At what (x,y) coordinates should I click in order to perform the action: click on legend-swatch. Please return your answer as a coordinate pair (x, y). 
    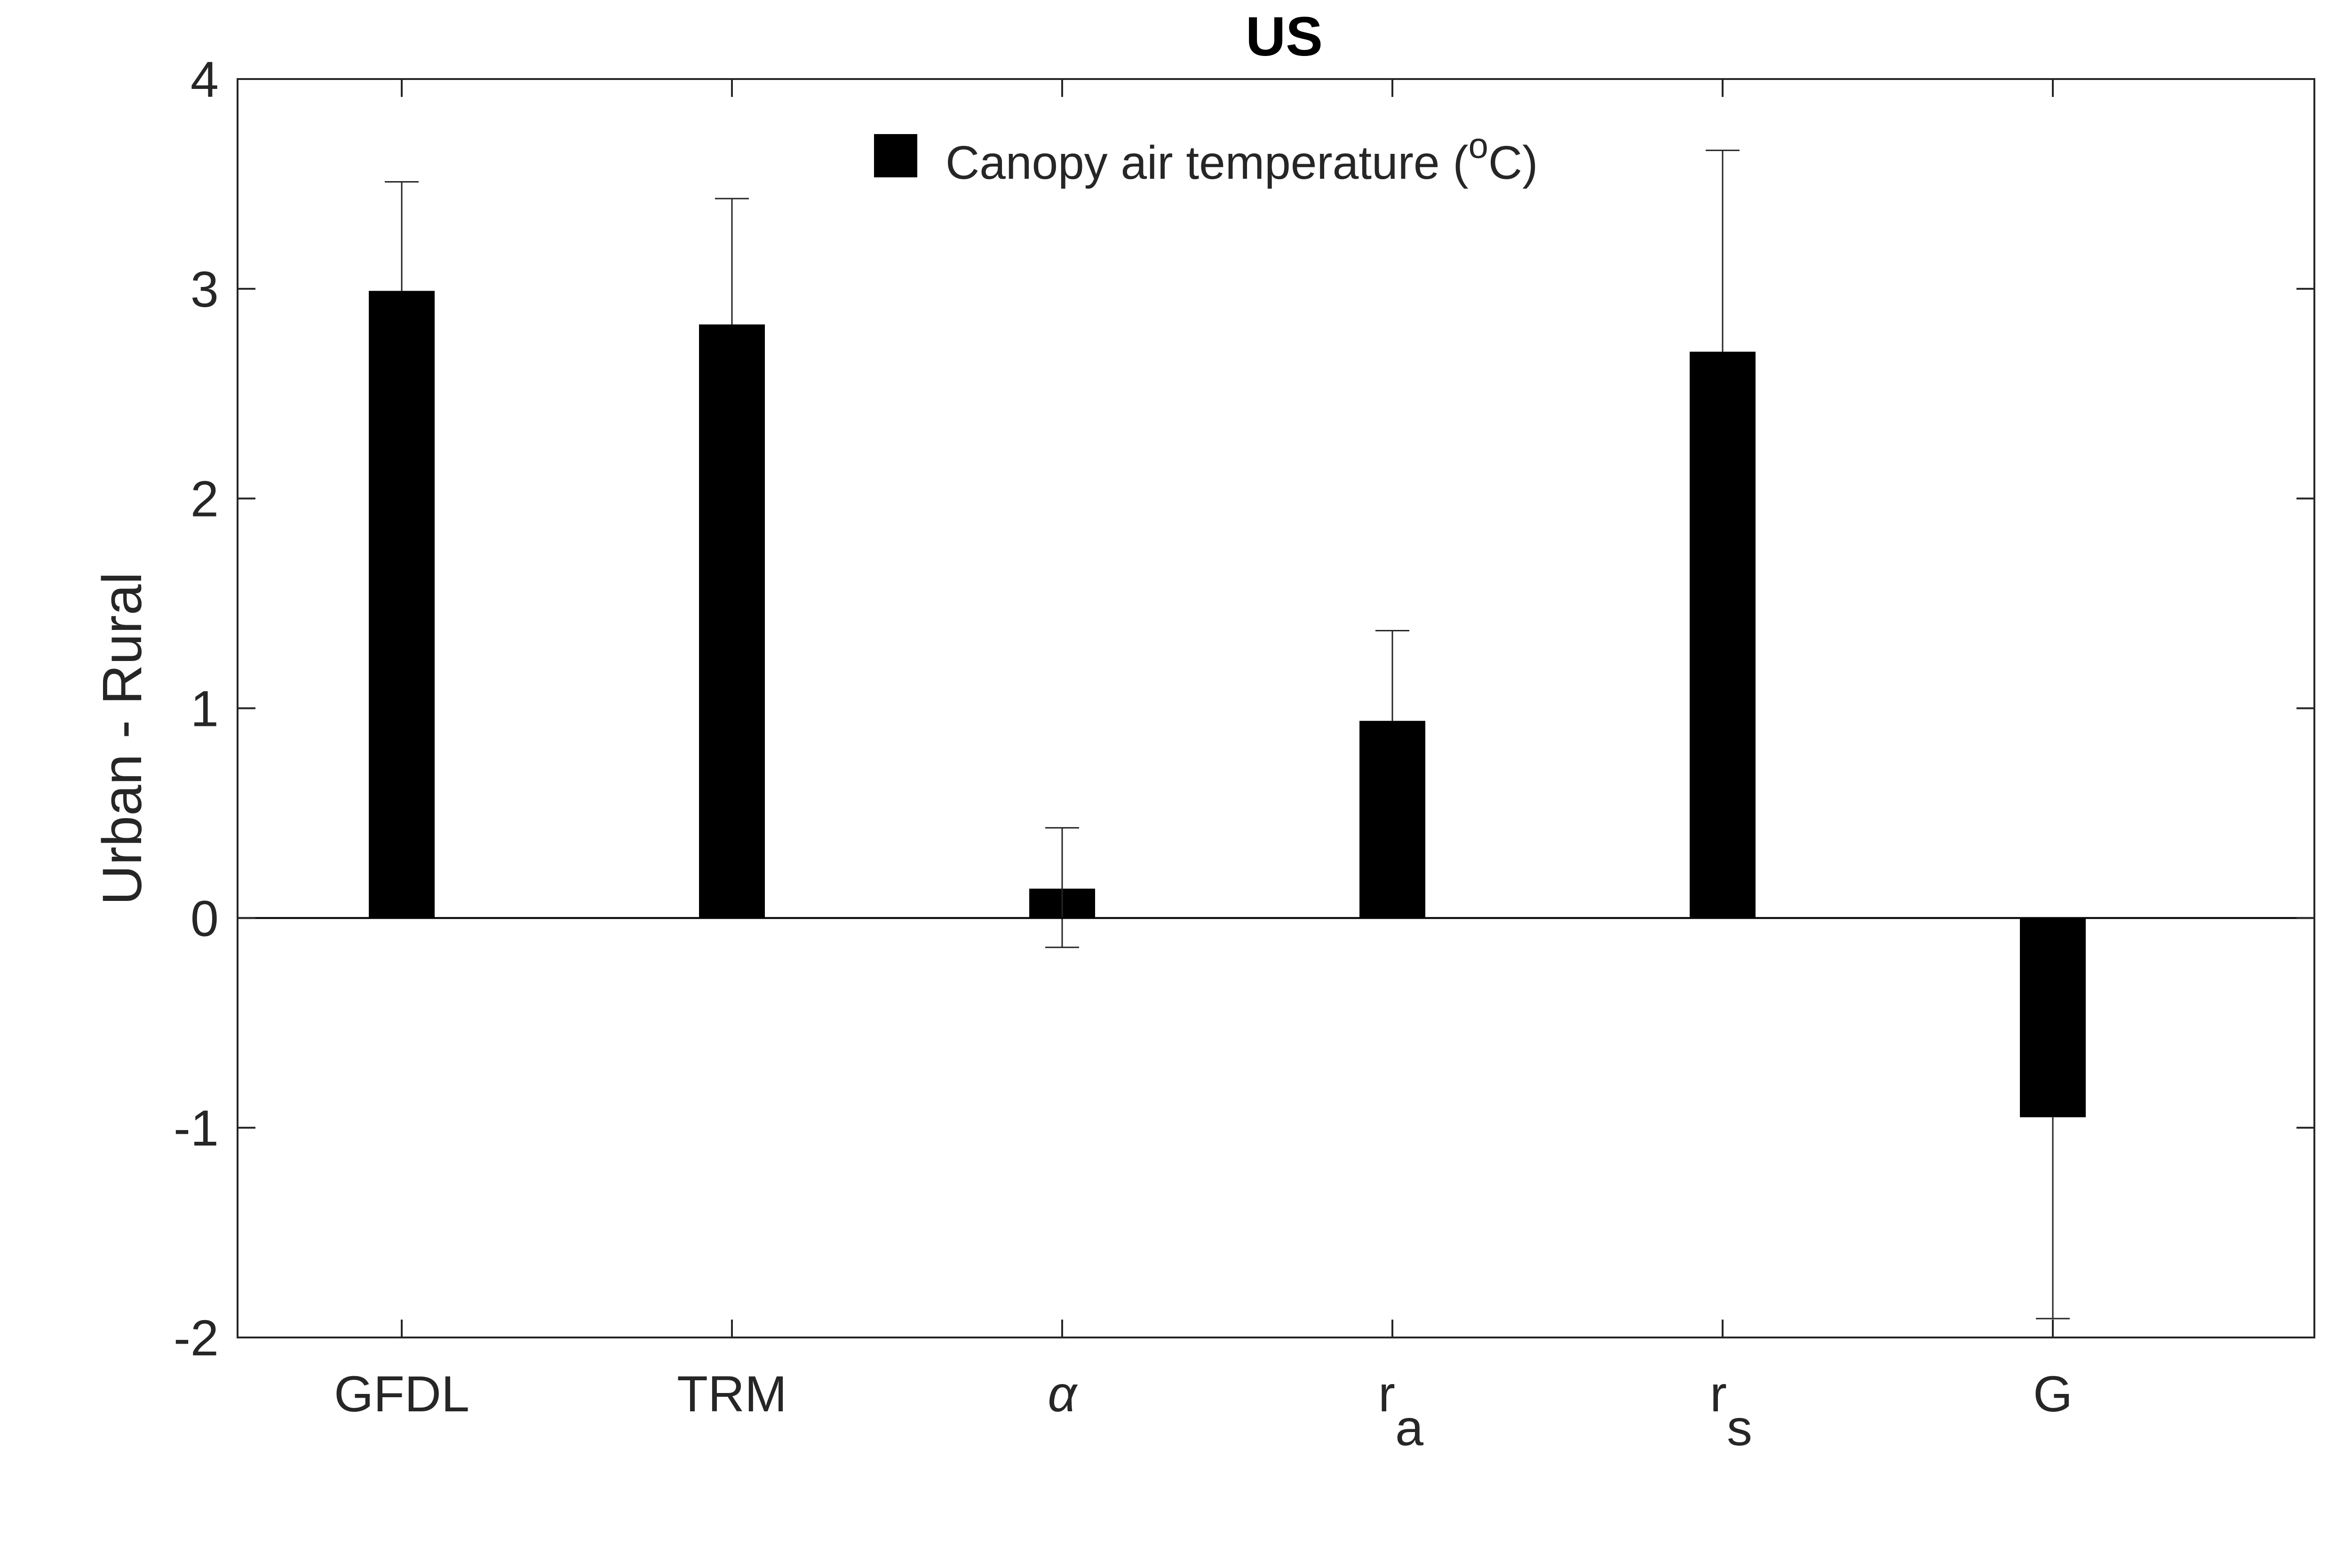
    Looking at the image, I should click on (895, 155).